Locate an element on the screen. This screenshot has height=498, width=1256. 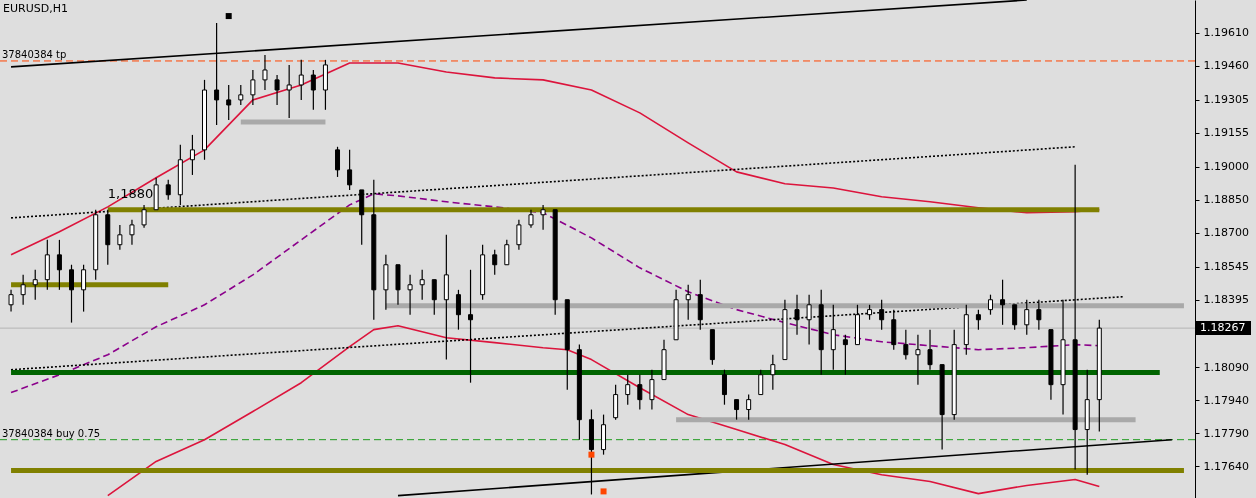
y-tick-label: 1.18545 is located at coordinates (1226, 267).